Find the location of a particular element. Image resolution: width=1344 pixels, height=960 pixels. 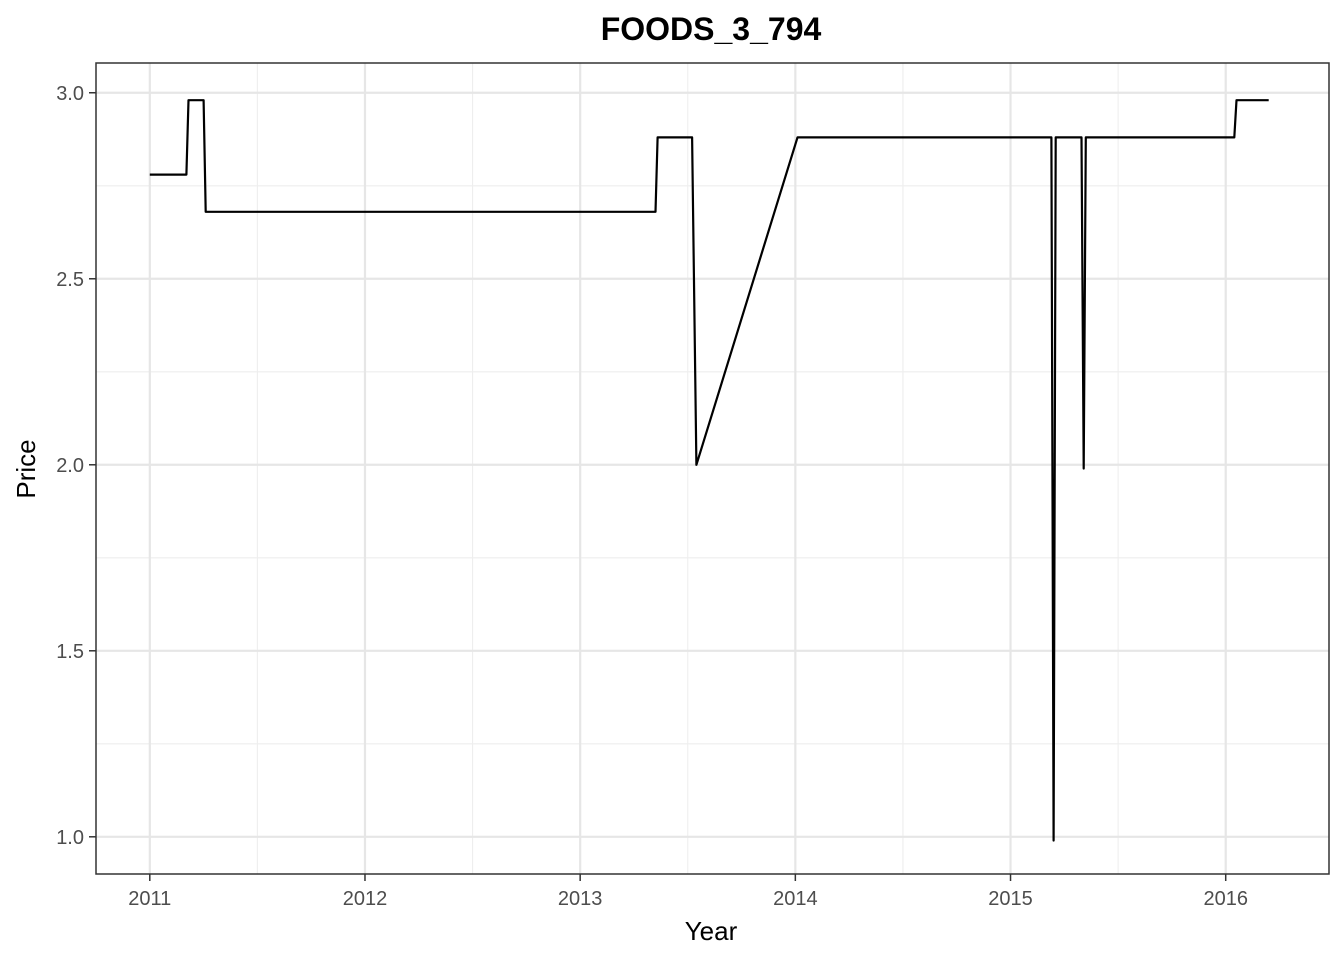

y-axis-ticks: 1.0 1.5 2.0 2.5 3.0 is located at coordinates (76, 466).